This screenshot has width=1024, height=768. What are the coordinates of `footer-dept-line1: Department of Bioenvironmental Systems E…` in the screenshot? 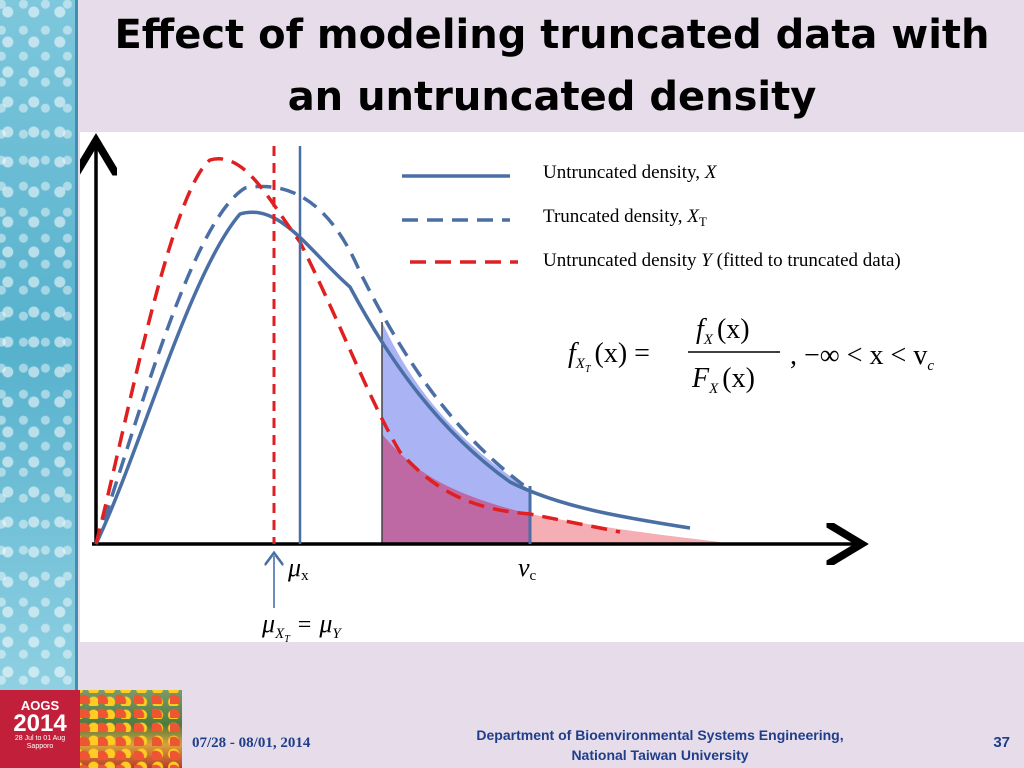 It's located at (660, 735).